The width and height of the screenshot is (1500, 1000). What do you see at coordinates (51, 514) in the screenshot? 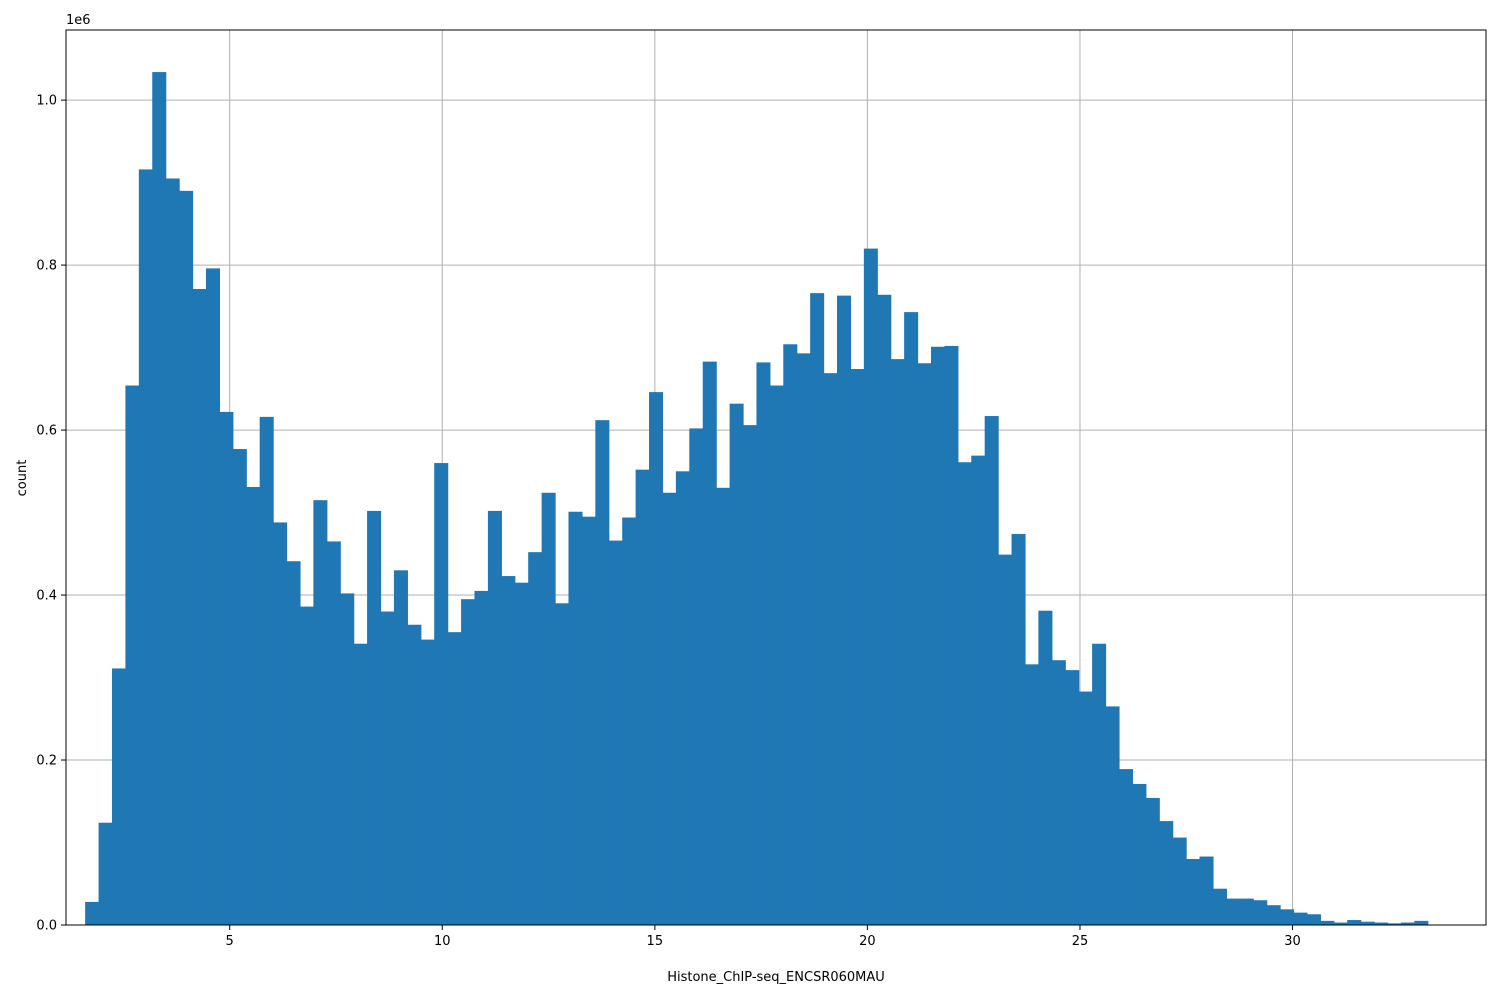
I see `y-axis-ticks: 0.0 0.2 0.4 0.6 0.8 1.0` at bounding box center [51, 514].